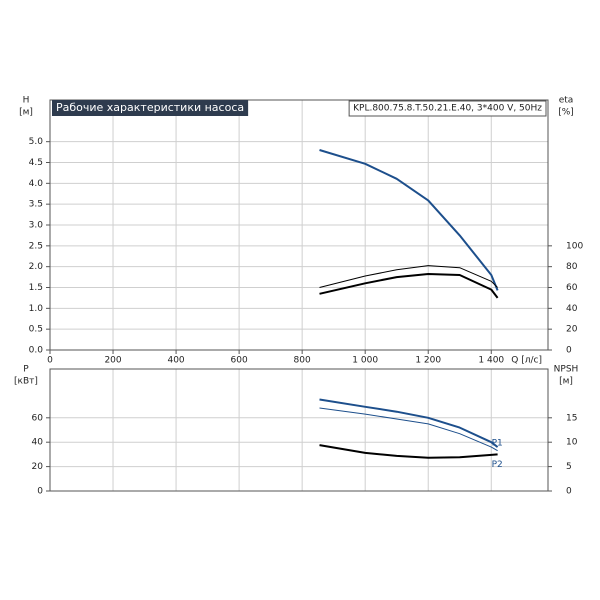 Image resolution: width=600 pixels, height=600 pixels. I want to click on y-tick-label: 1.0, so click(36, 309).